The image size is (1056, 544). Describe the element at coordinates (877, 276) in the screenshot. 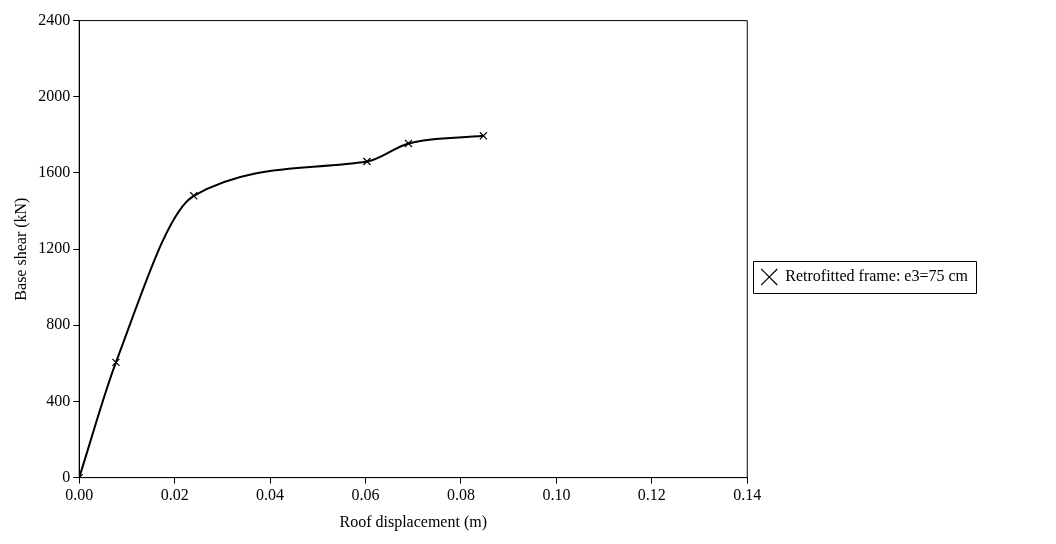

I see `legend-label: Retrofitted frame: e3=75 cm` at that location.